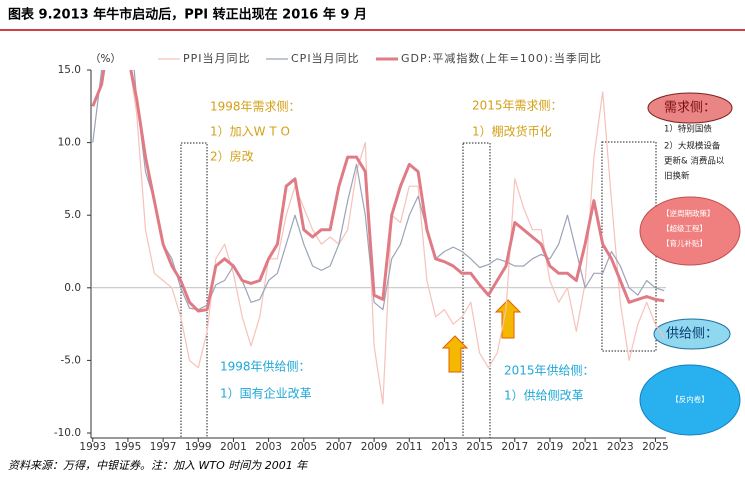  What do you see at coordinates (163, 447) in the screenshot?
I see `x-tick-label: 1997` at bounding box center [163, 447].